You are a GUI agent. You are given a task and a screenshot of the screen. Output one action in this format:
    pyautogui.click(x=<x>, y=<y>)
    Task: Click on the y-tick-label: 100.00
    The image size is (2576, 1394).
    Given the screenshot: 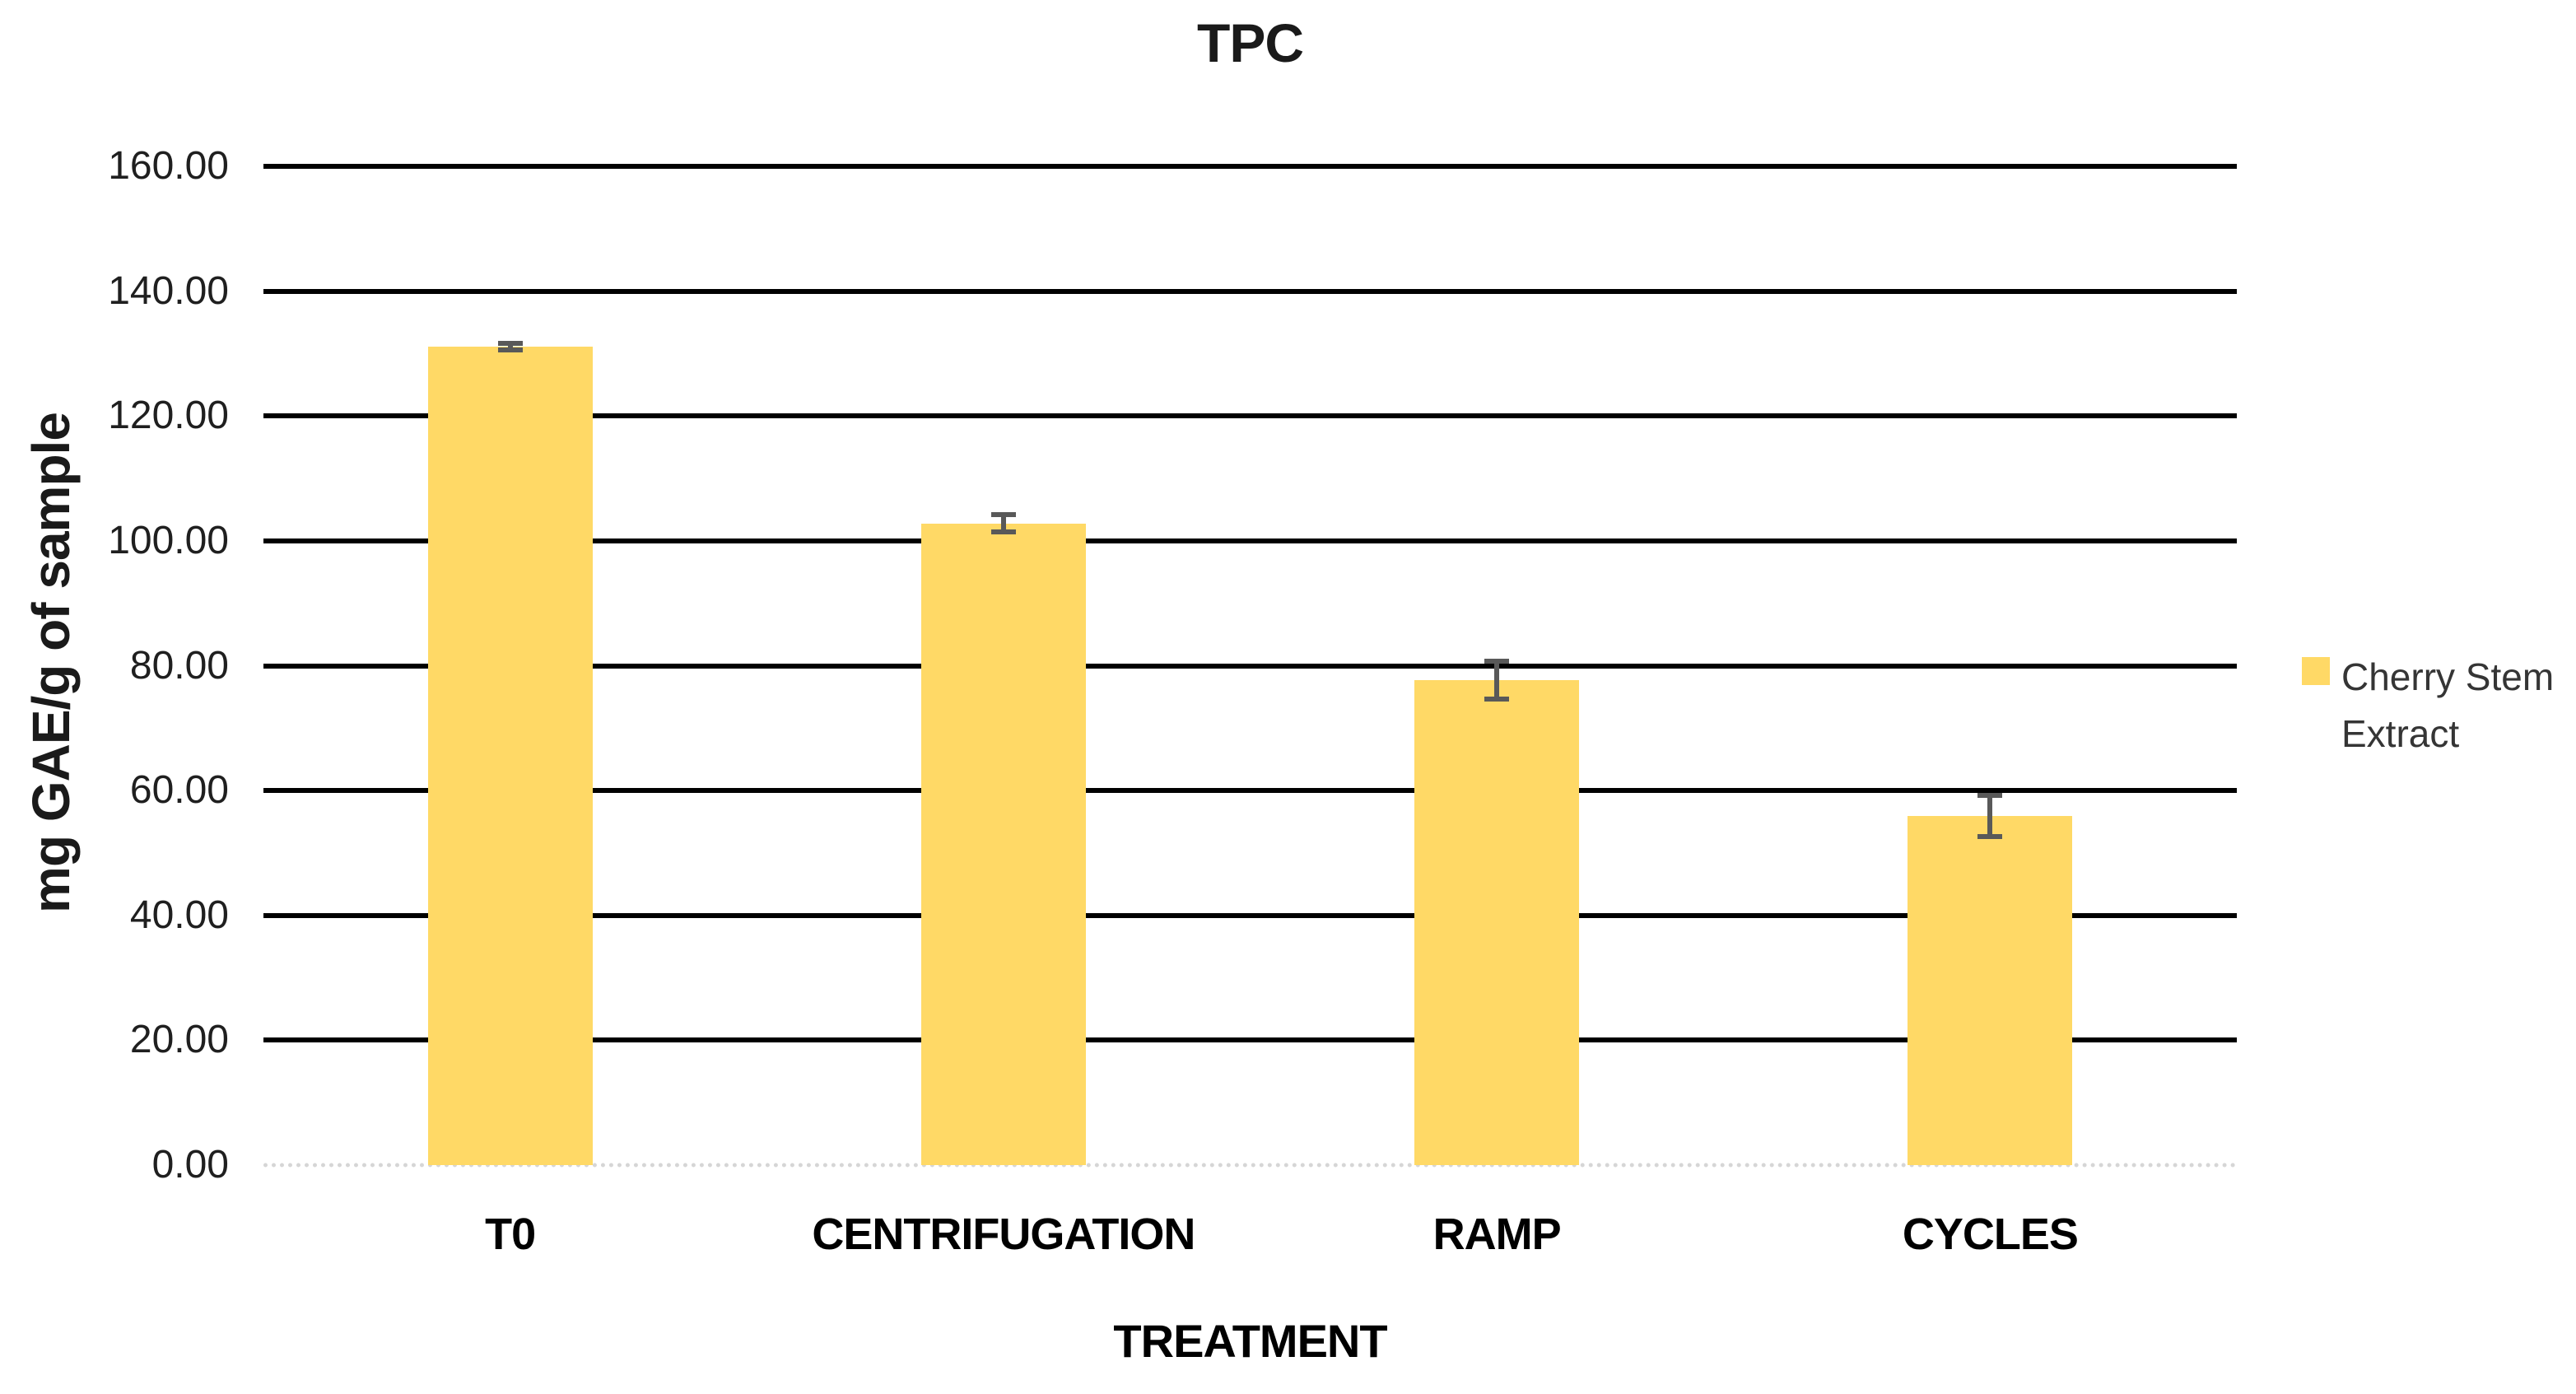 What is the action you would take?
    pyautogui.click(x=168, y=540)
    